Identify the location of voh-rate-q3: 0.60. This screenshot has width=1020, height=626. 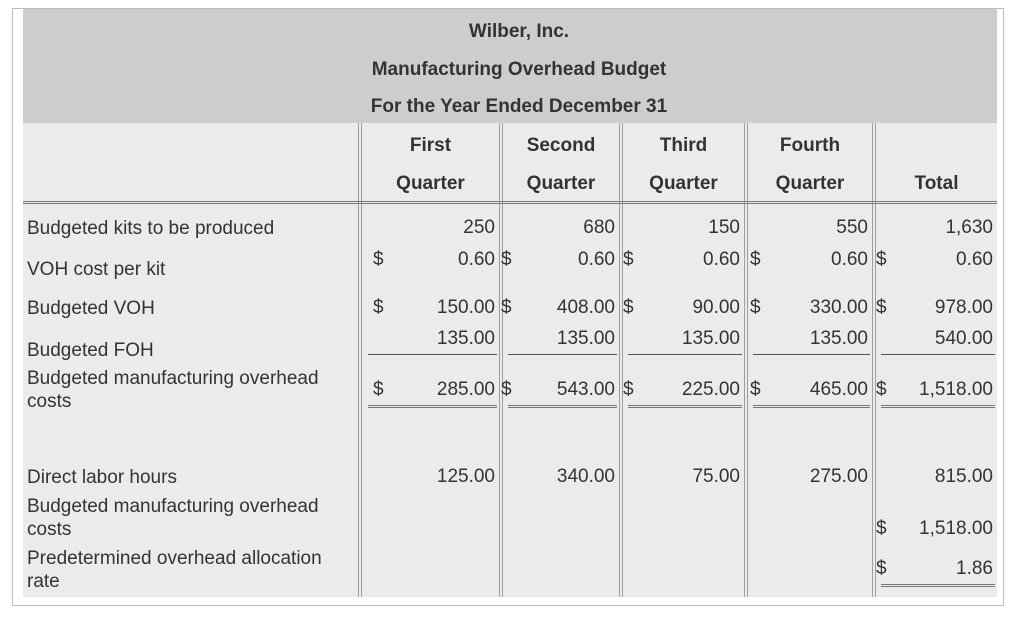
(721, 259).